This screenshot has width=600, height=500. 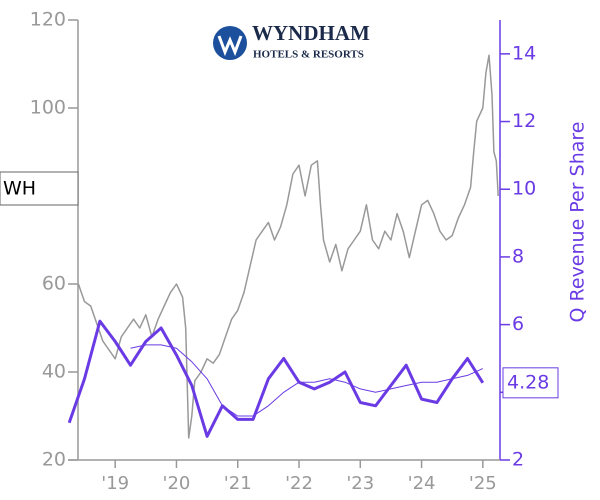 I want to click on last-value-box, so click(x=530, y=383).